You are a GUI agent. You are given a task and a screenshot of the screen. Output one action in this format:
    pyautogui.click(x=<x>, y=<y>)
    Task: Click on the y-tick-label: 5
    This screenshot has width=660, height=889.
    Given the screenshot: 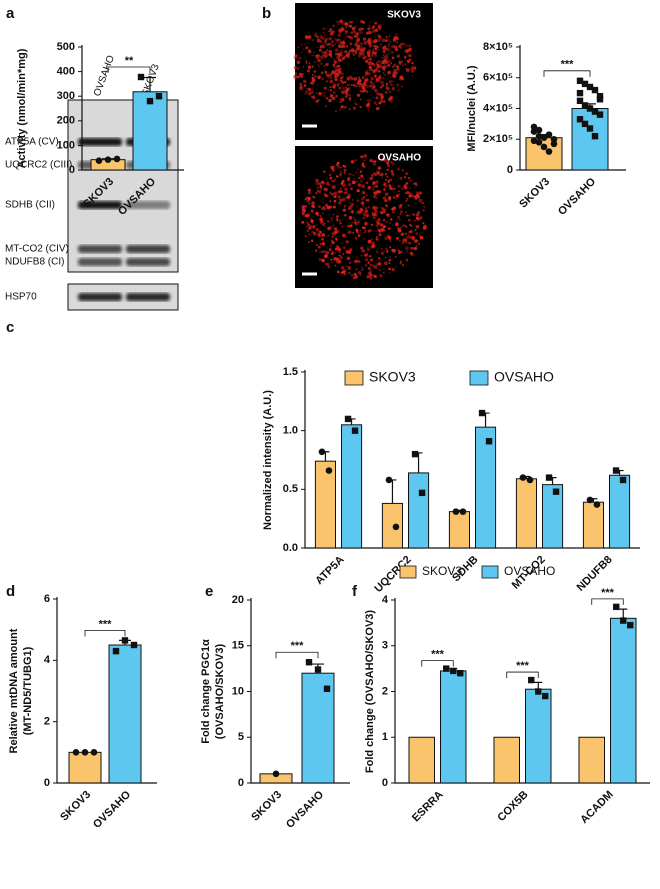 What is the action you would take?
    pyautogui.click(x=241, y=737)
    